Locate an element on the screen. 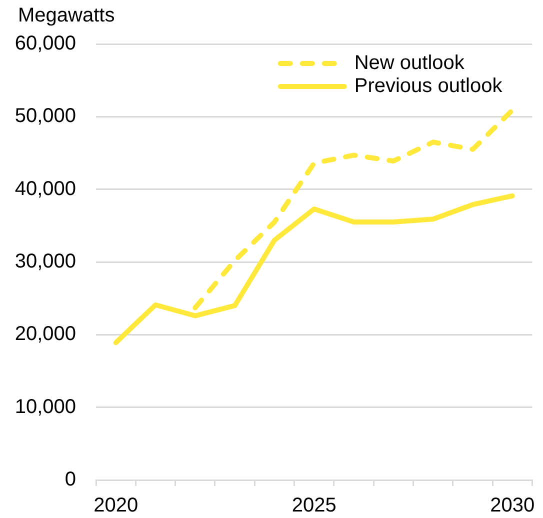 The width and height of the screenshot is (543, 518). x-tick-label: 2030 is located at coordinates (512, 505).